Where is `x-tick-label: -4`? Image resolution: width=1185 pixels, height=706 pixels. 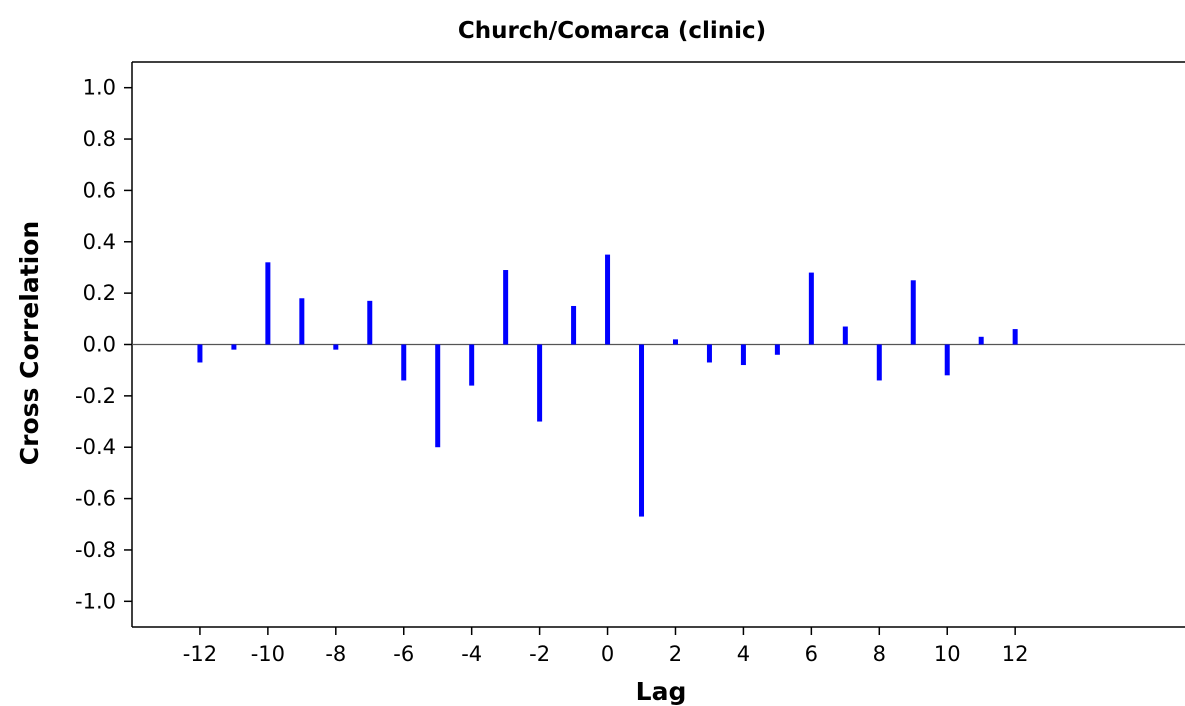 x-tick-label: -4 is located at coordinates (471, 654).